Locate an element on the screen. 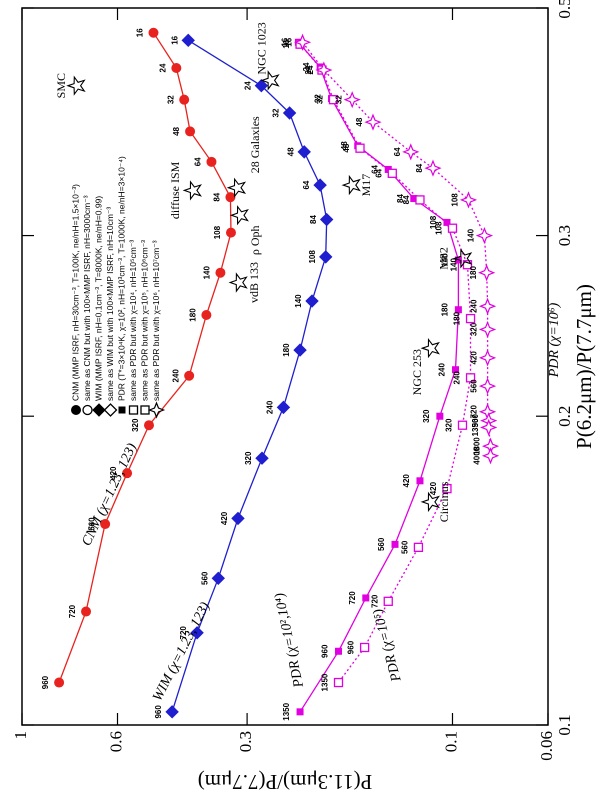  y-tick-label: 1 is located at coordinates (20, 735).